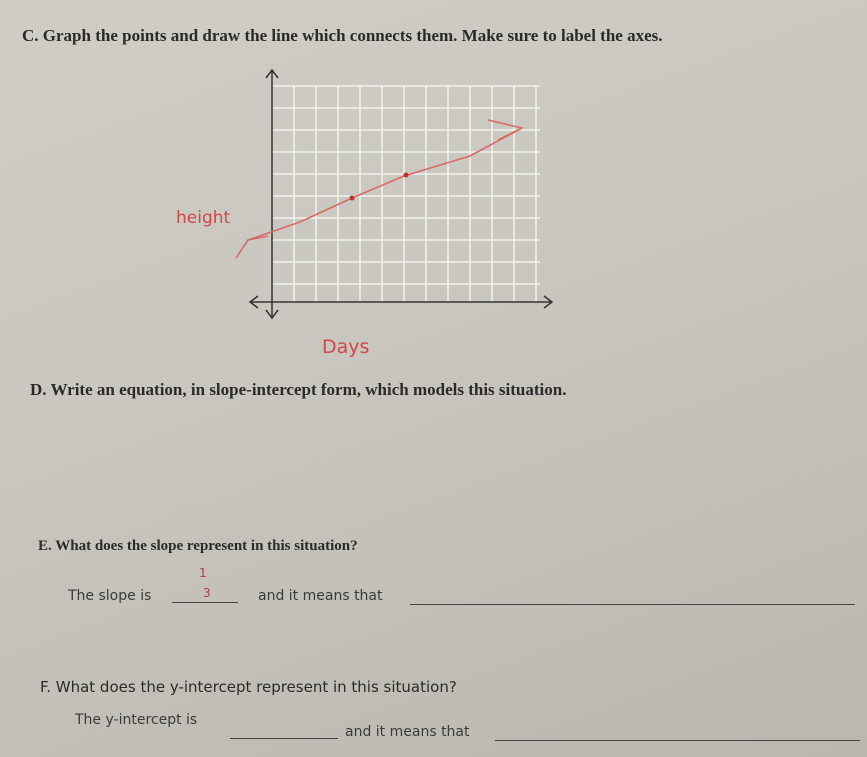 The image size is (867, 757). What do you see at coordinates (380, 189) in the screenshot?
I see `drawn-line` at bounding box center [380, 189].